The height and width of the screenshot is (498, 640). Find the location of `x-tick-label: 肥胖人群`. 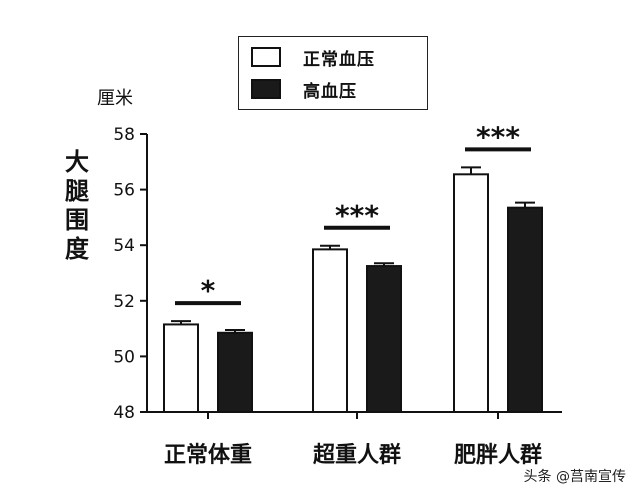

x-tick-label: 肥胖人群 is located at coordinates (498, 455).